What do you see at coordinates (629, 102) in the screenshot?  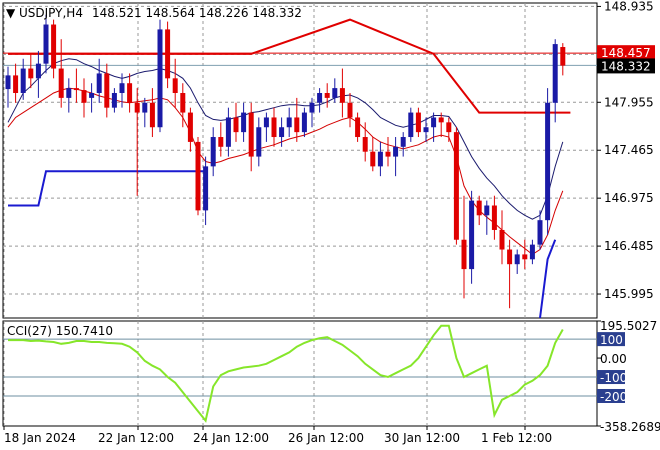 I see `price-tick-label: 147.955` at bounding box center [629, 102].